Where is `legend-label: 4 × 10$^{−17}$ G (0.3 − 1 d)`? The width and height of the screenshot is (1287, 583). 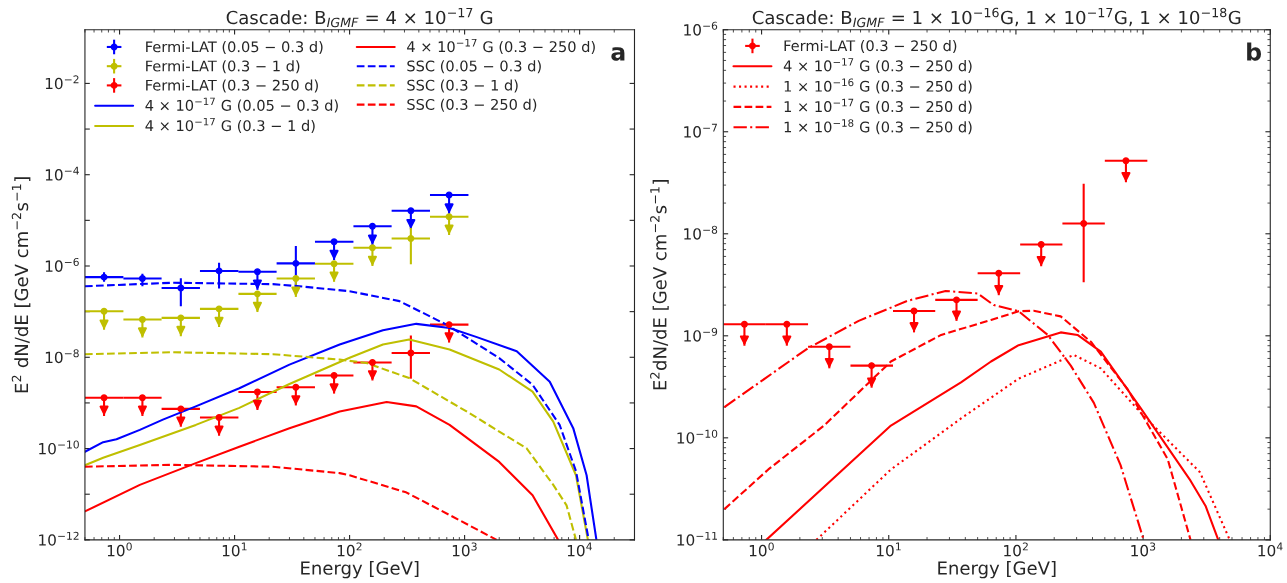
legend-label: 4 × 10$^{−17}$ G (0.3 − 1 d) is located at coordinates (230, 125).